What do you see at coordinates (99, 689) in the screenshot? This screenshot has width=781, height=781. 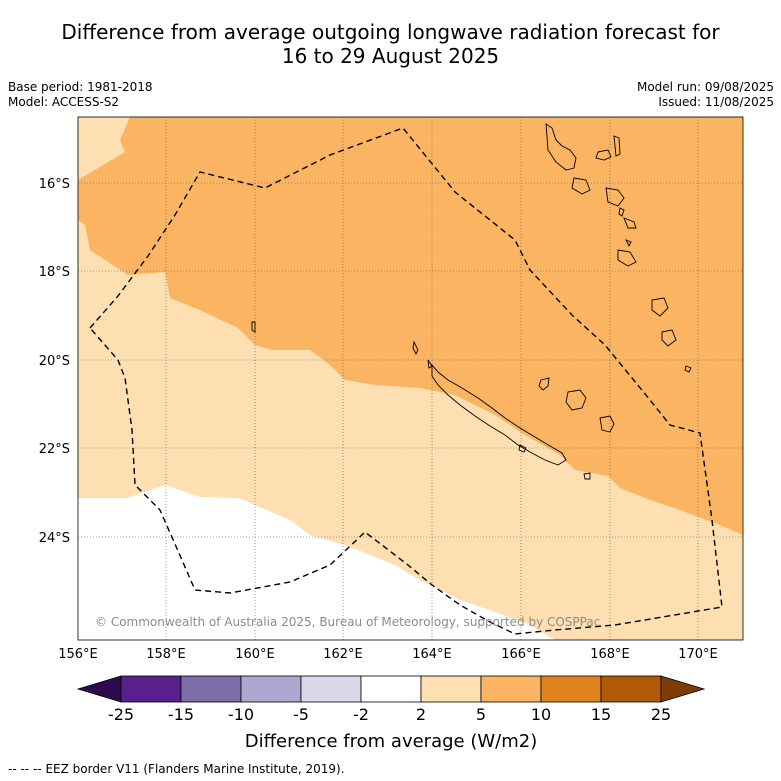 I see `colorbar-extend-low` at bounding box center [99, 689].